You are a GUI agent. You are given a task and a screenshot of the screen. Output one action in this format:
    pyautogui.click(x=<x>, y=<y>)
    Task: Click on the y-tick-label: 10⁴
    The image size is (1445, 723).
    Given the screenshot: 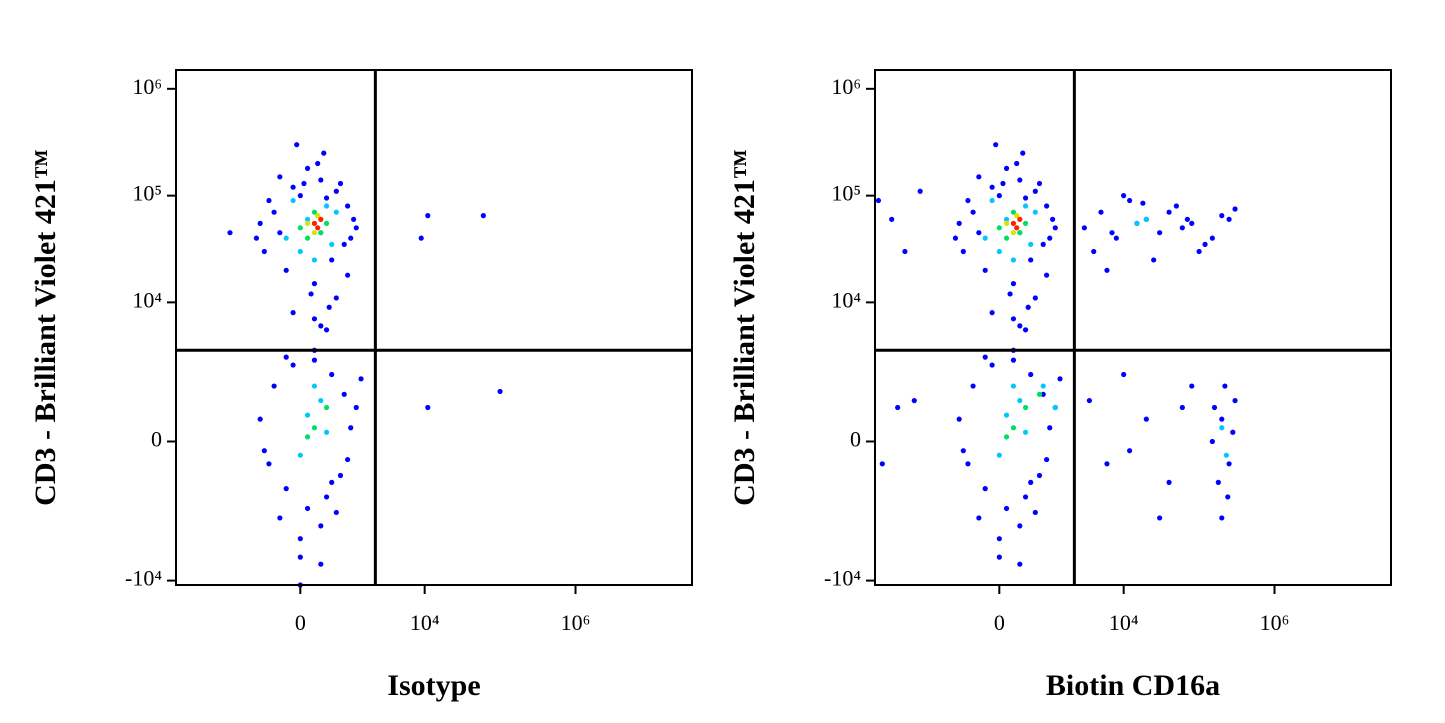 What is the action you would take?
    pyautogui.click(x=846, y=299)
    